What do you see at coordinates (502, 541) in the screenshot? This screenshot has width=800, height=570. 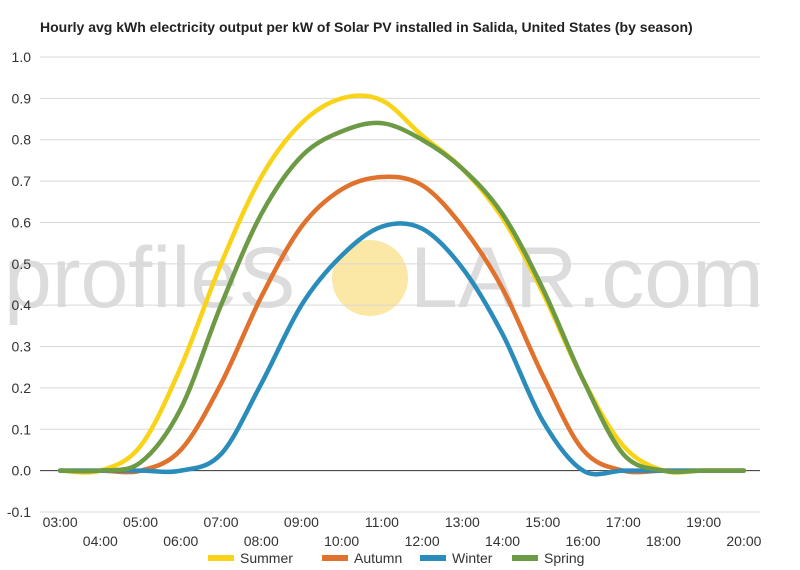 I see `x-tick-label: 14:00` at bounding box center [502, 541].